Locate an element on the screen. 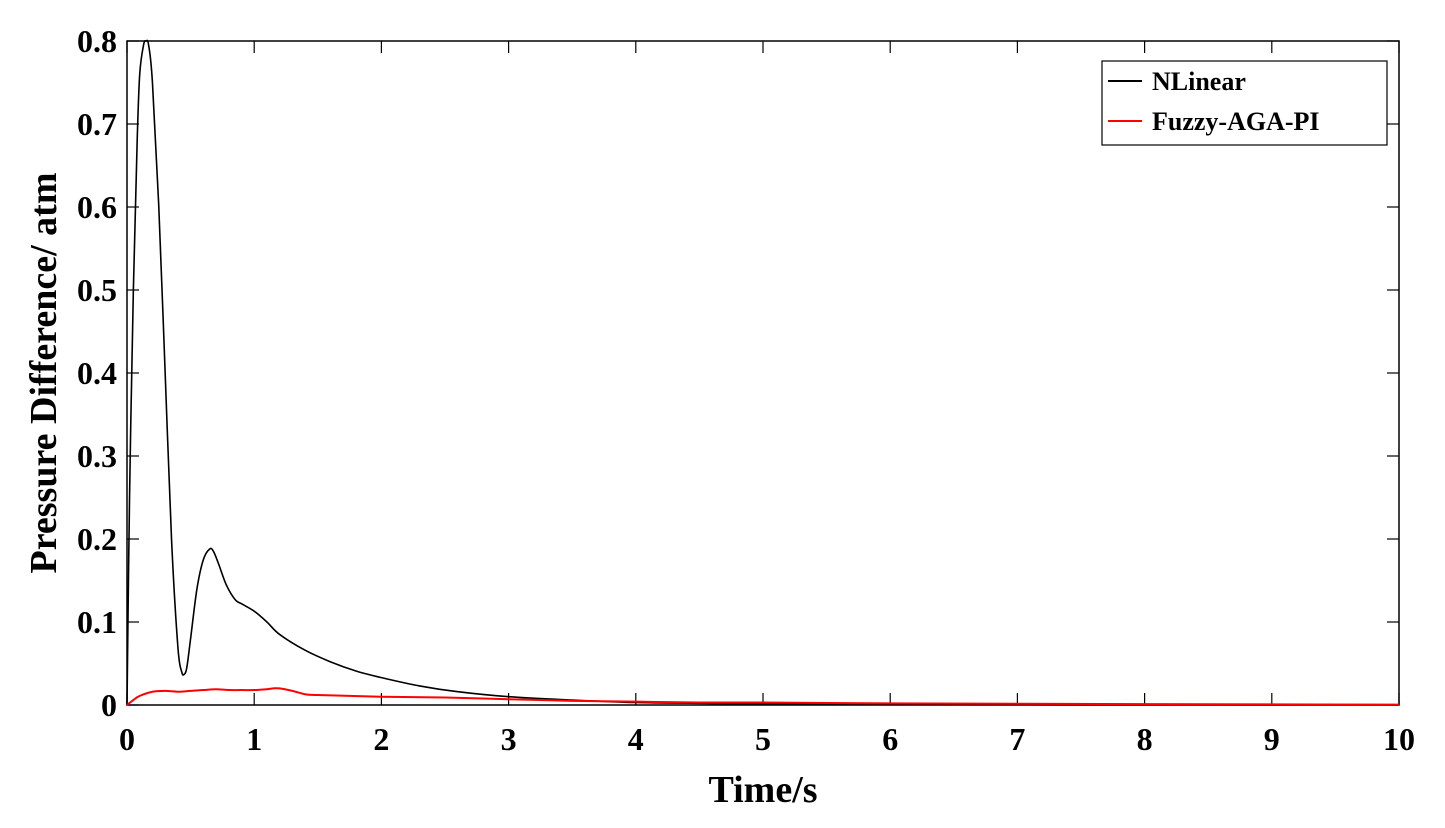  x-tick-label: 6 is located at coordinates (890, 739).